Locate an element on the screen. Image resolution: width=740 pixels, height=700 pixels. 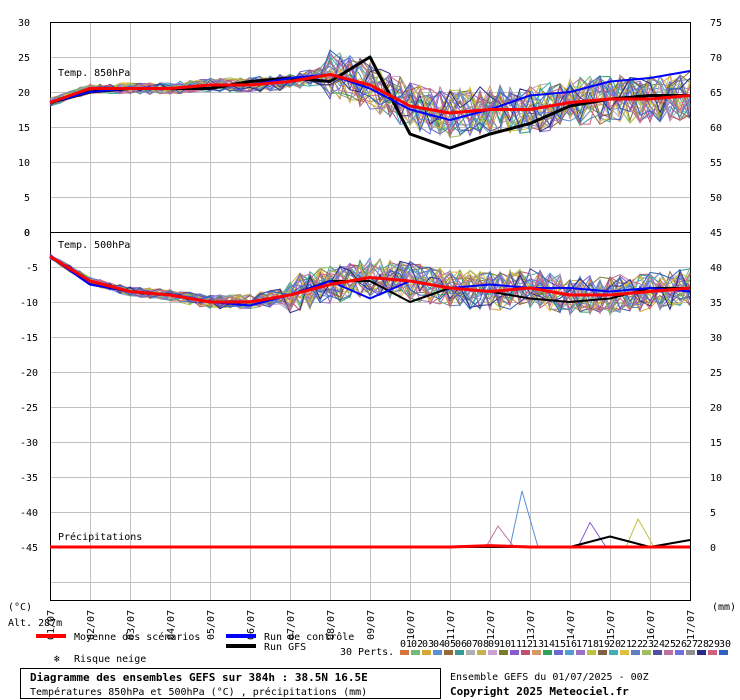
y-tick-right: 50 is located at coordinates (716, 198).